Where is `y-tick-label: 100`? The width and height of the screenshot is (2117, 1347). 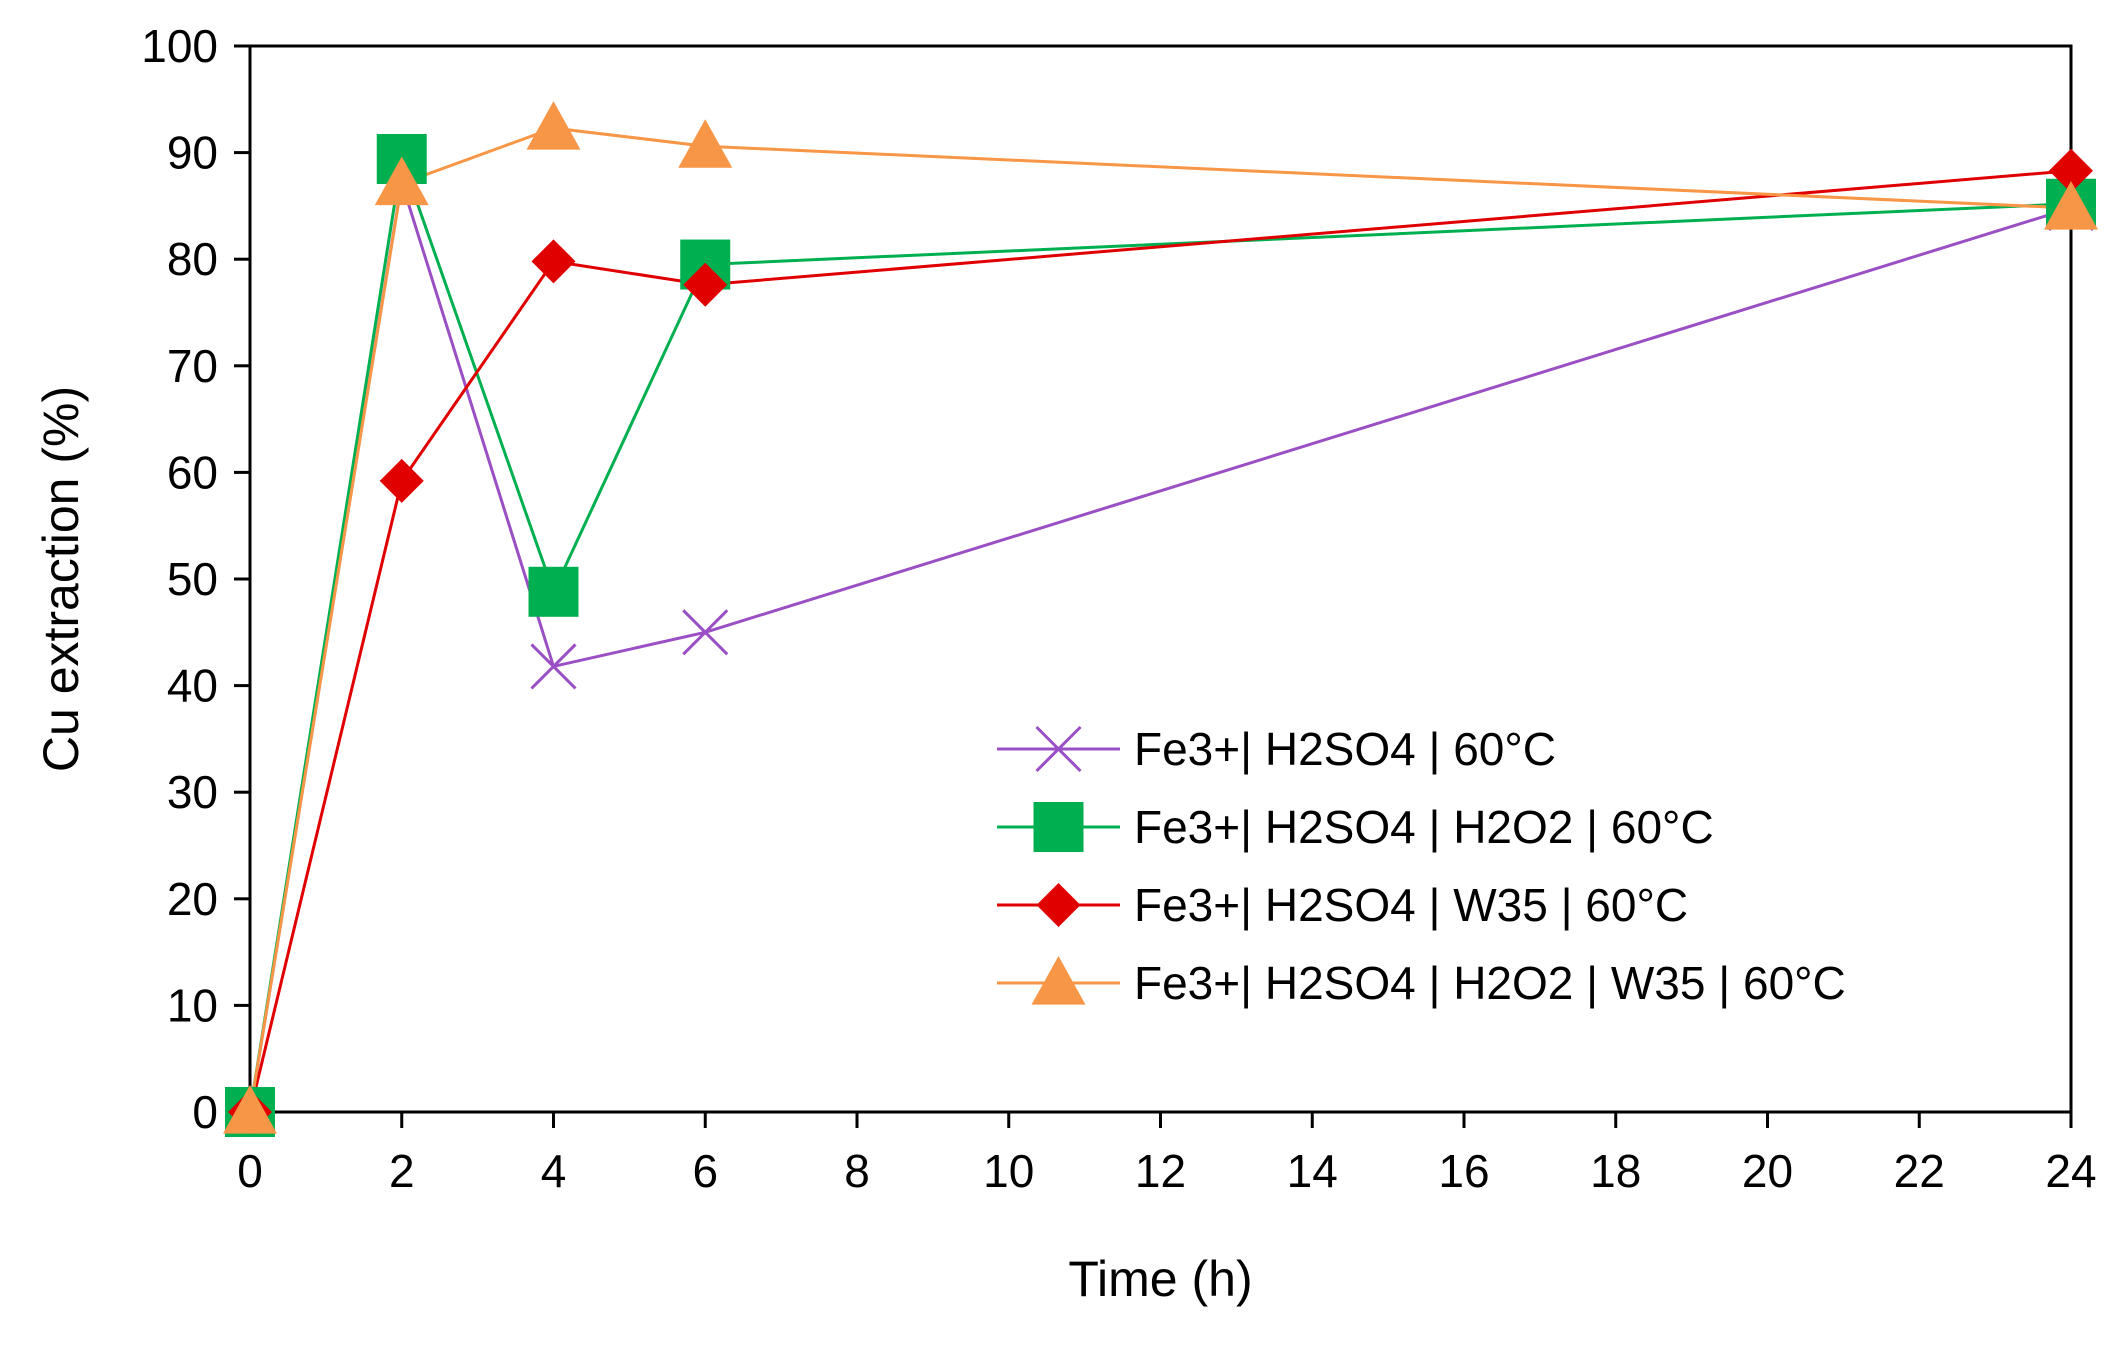
y-tick-label: 100 is located at coordinates (179, 46).